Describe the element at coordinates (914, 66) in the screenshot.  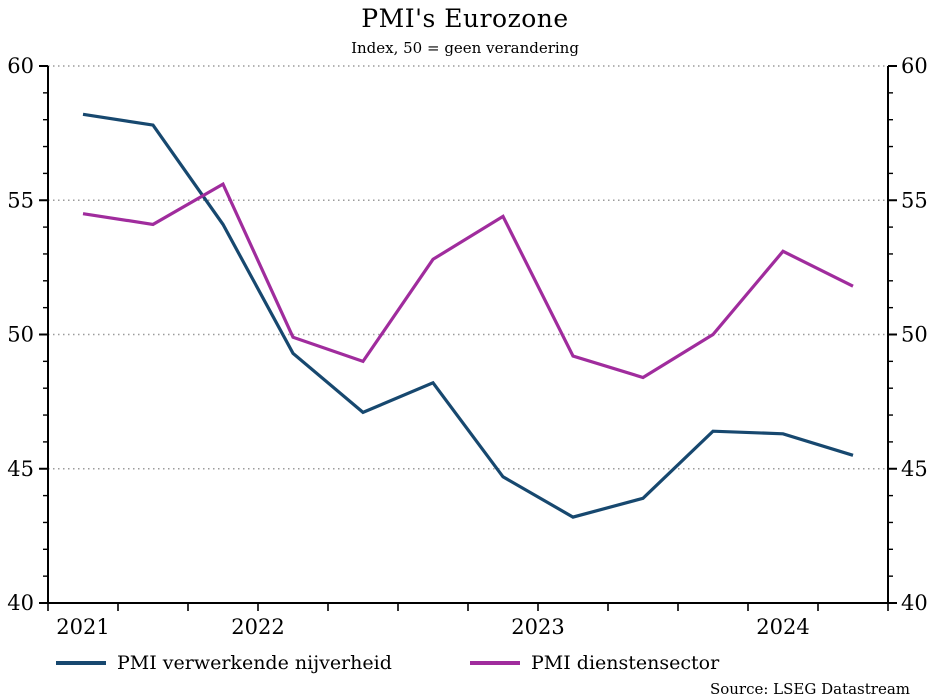
I see `y-axis-label-right-60: 60` at that location.